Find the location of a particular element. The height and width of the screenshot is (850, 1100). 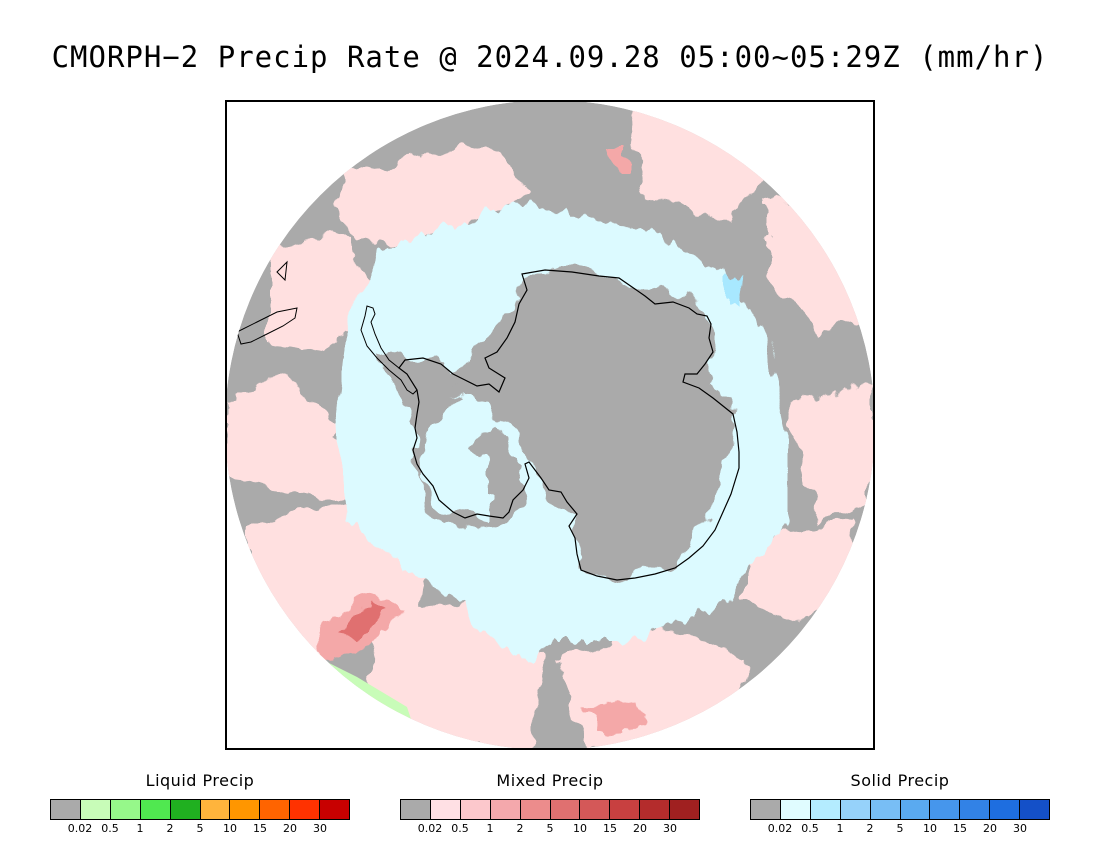

legend-mixed-precip: Mixed Precip 0.02 0.5 1 2 5 10 15 20 30 is located at coordinates (550, 804).